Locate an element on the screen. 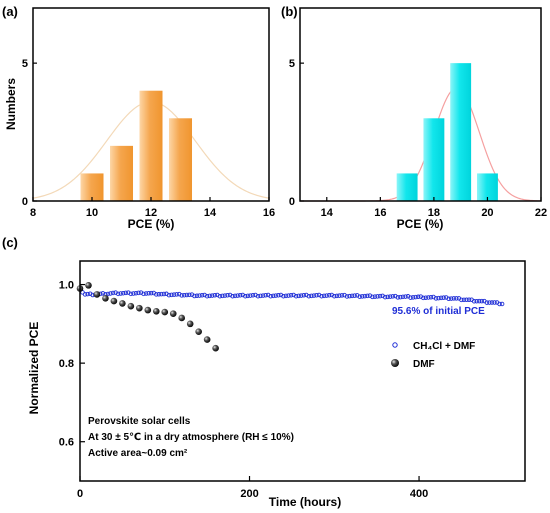  x-tick-label: 18 is located at coordinates (434, 213).